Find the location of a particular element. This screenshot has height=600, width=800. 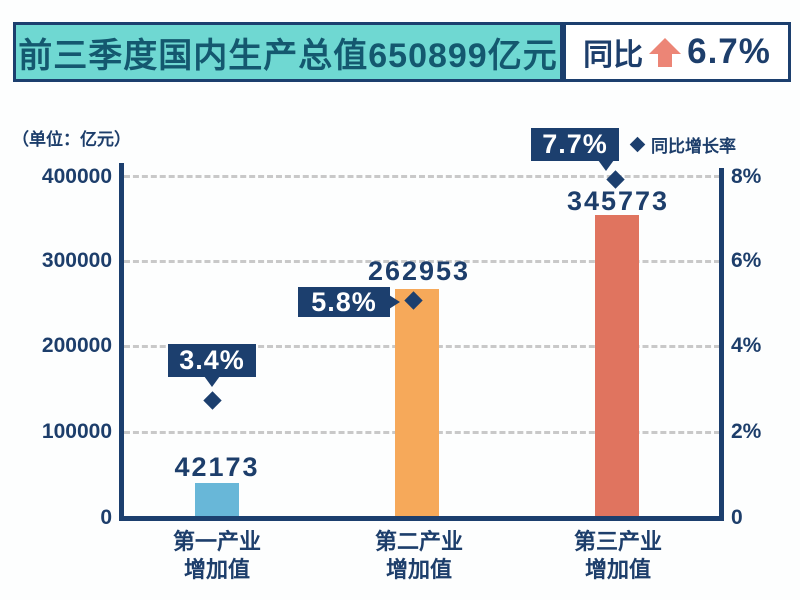

growth-callout-secondary: 5.8% is located at coordinates (344, 302).